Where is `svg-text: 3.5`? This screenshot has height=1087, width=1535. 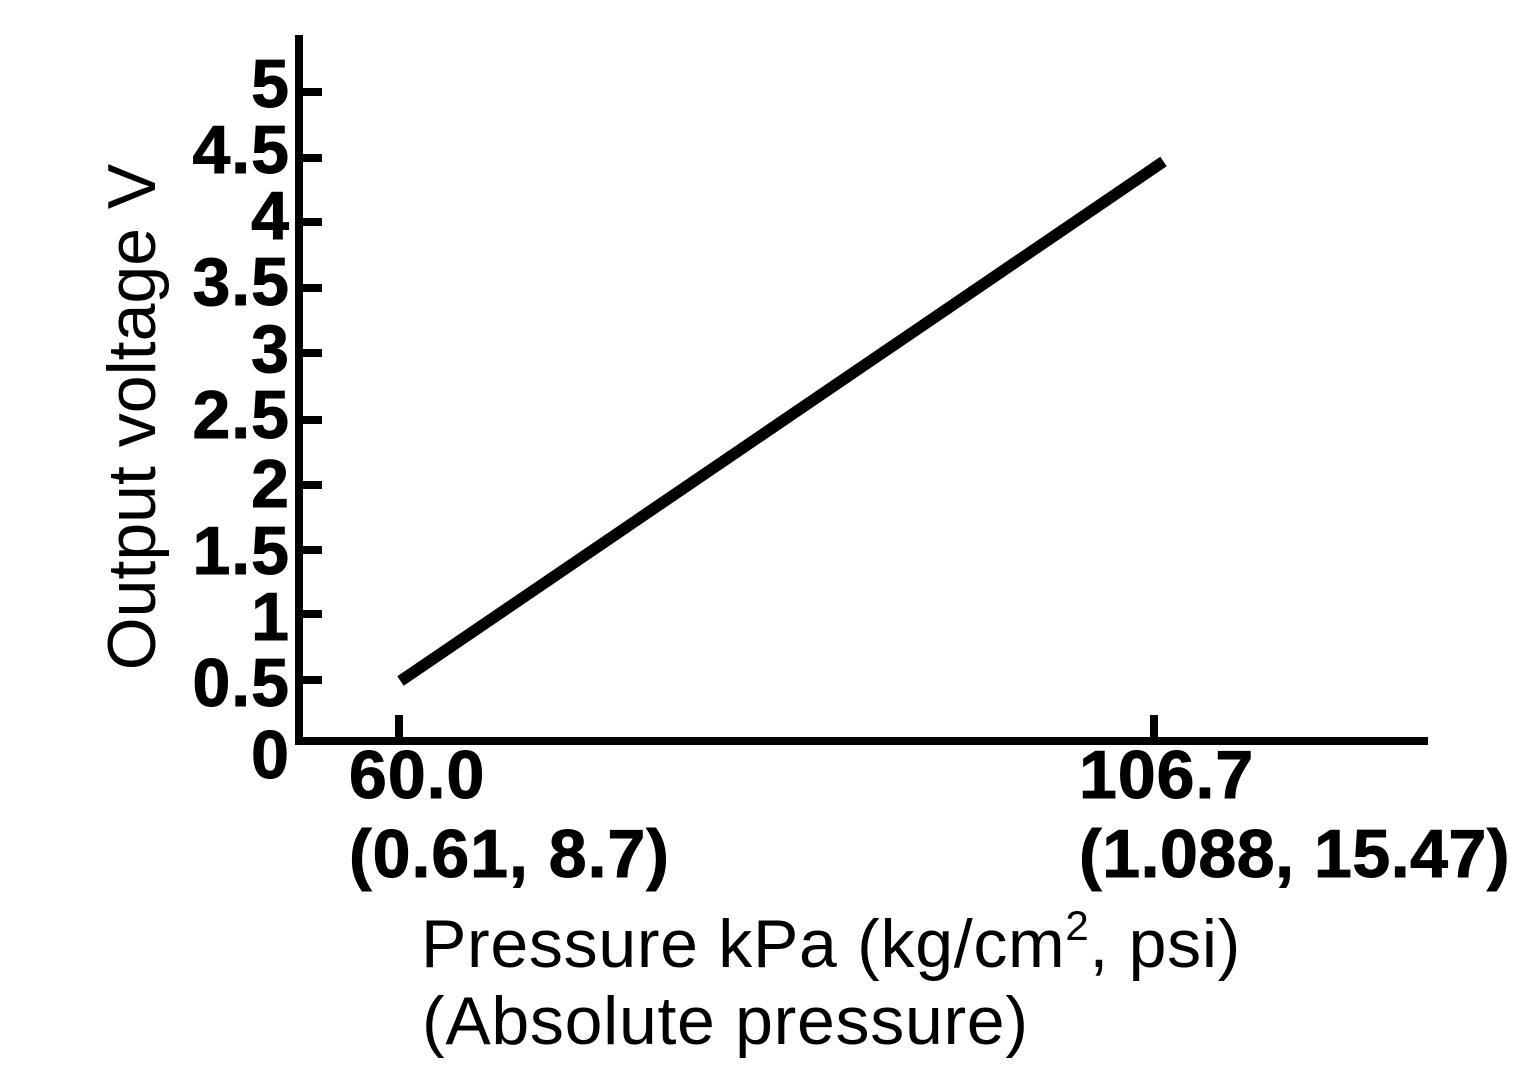 svg-text: 3.5 is located at coordinates (241, 282).